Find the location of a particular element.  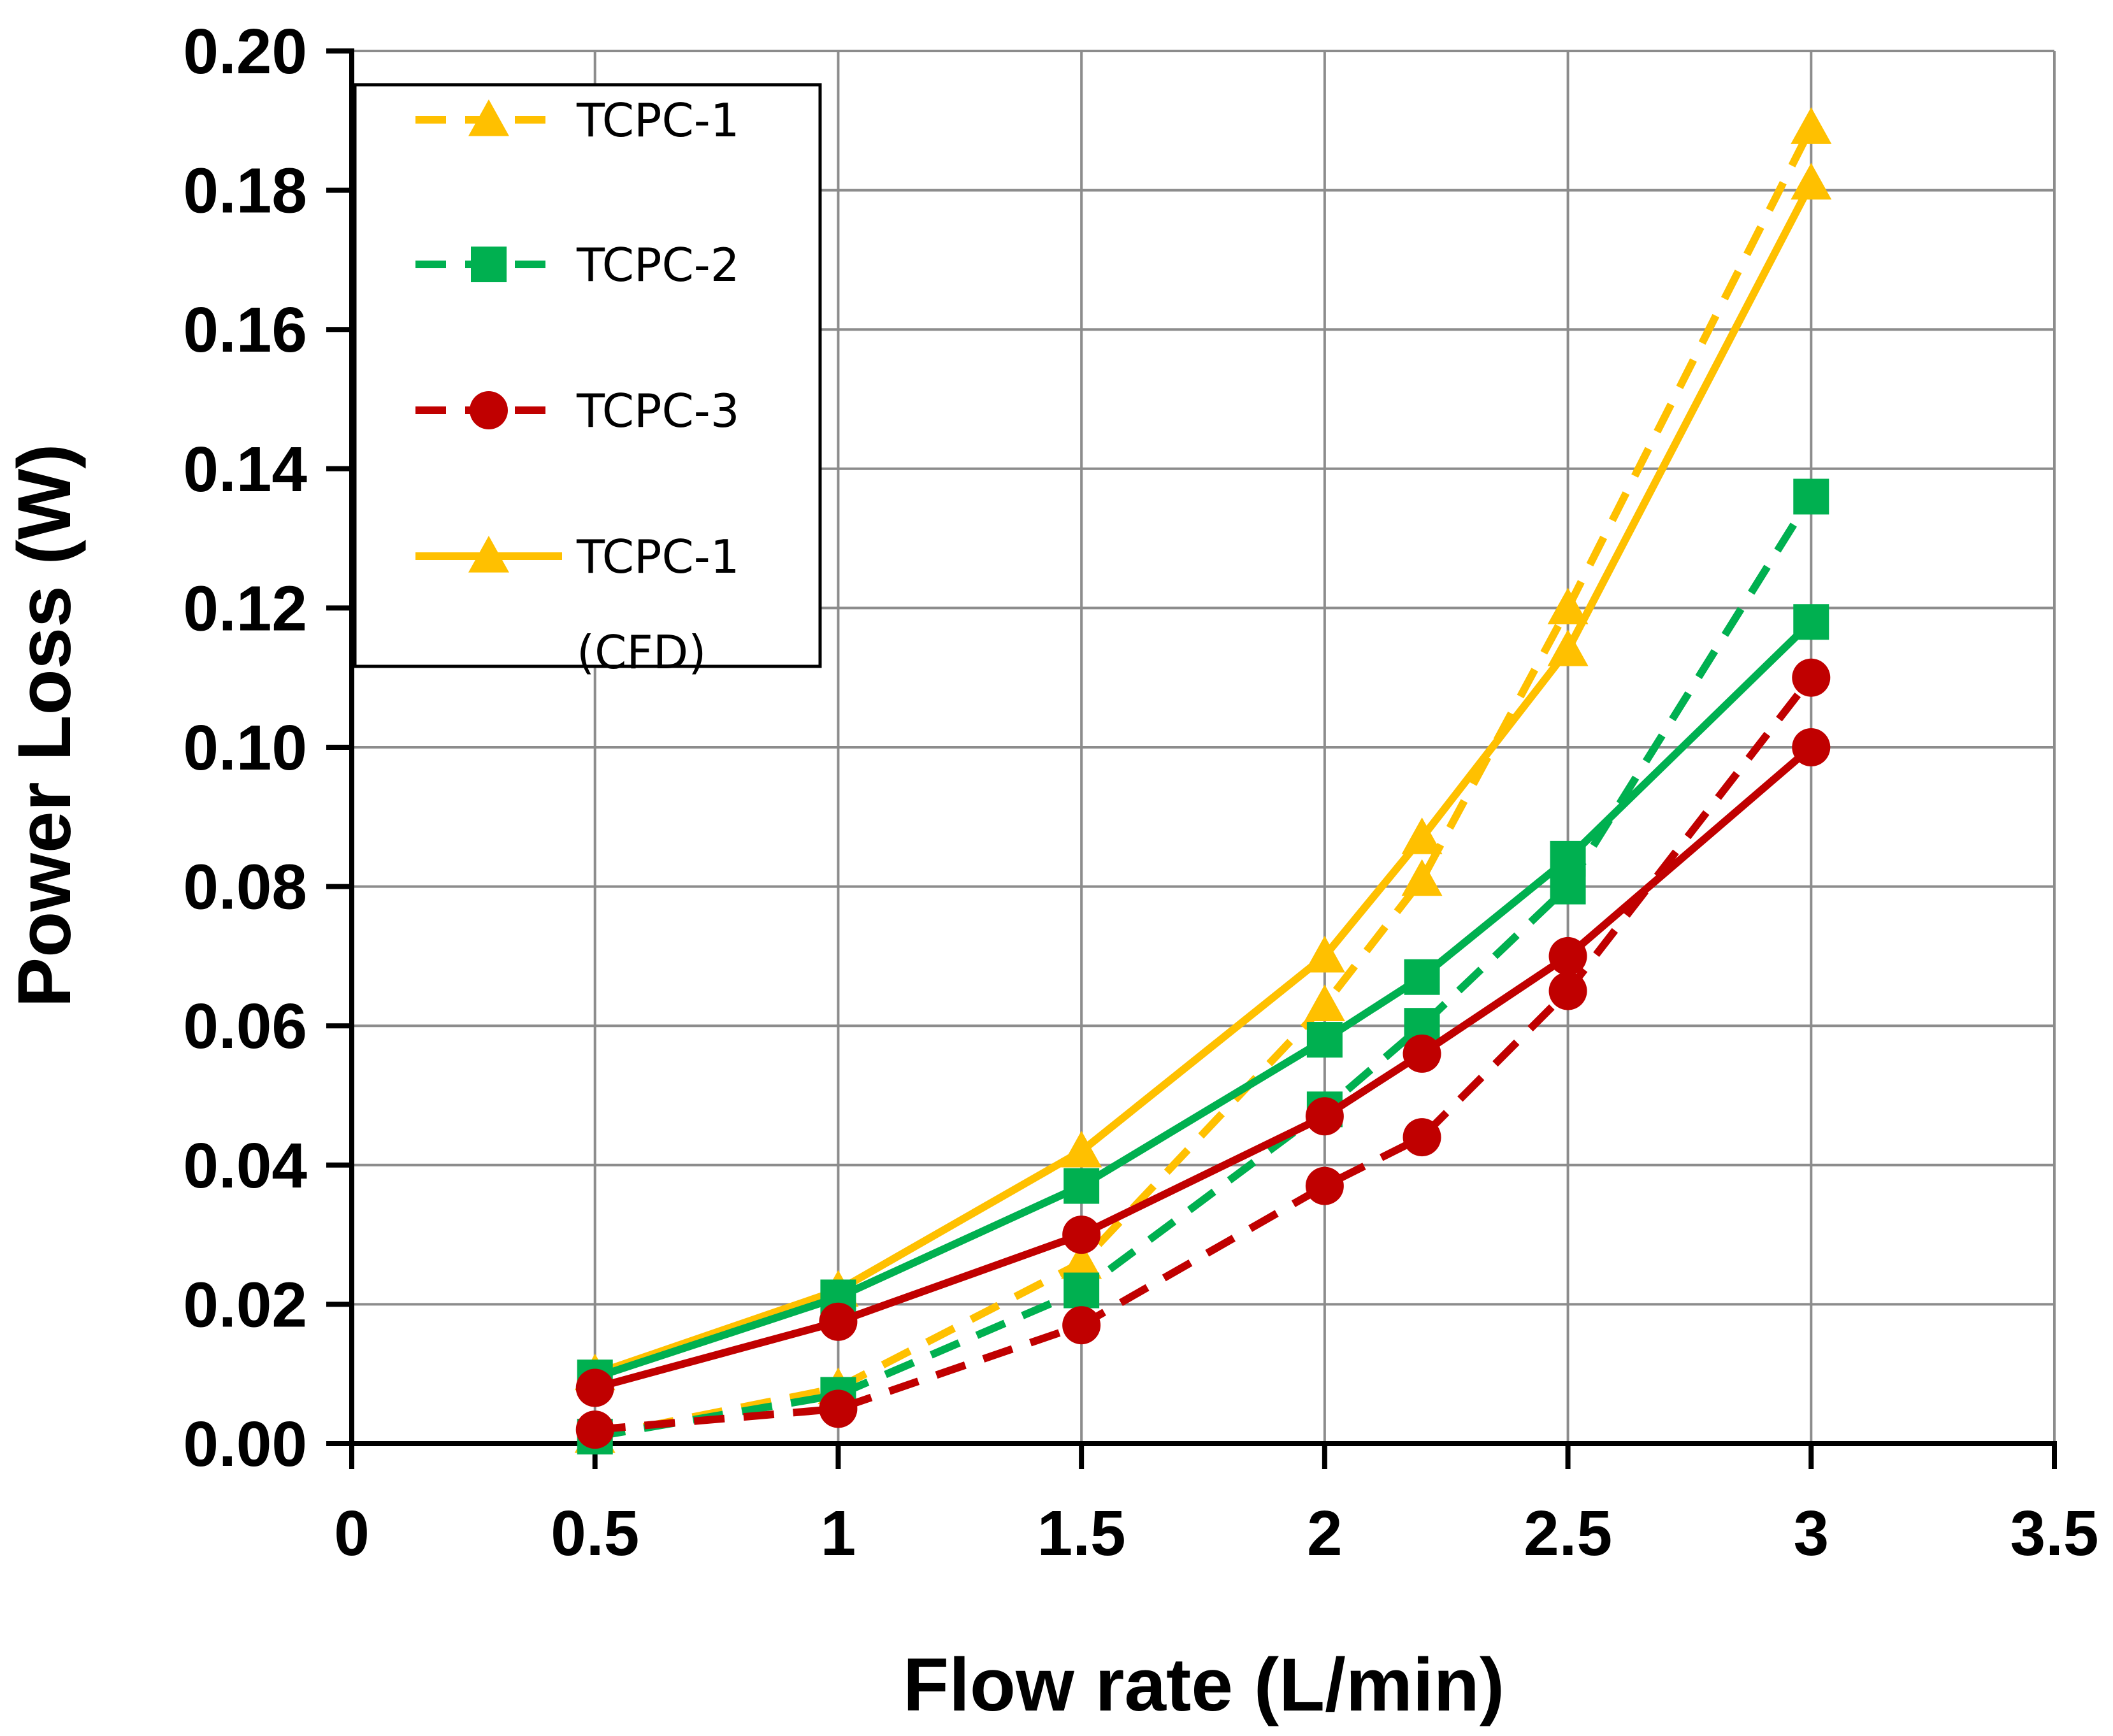

legend-label: (CFD) is located at coordinates (642, 652).